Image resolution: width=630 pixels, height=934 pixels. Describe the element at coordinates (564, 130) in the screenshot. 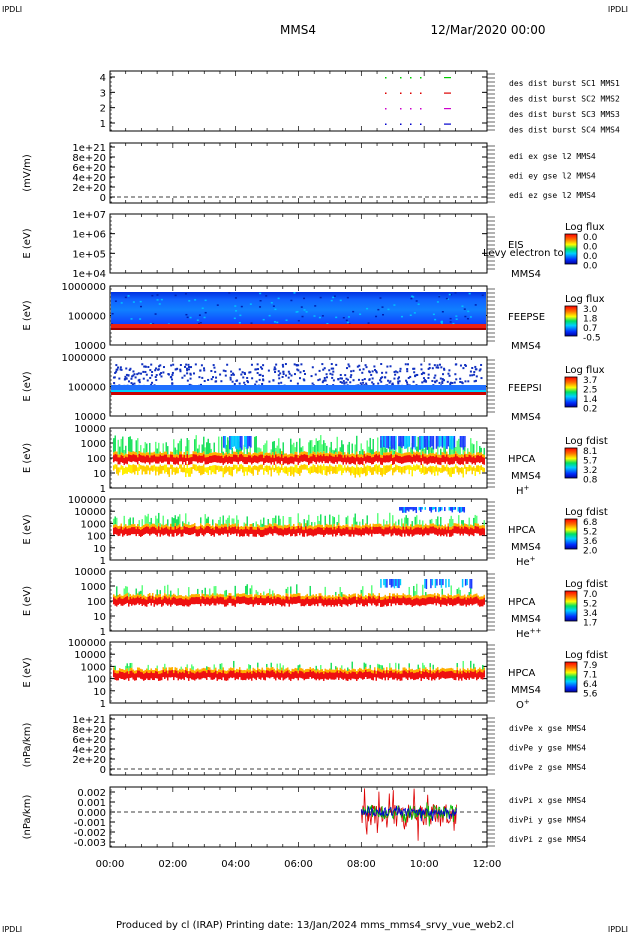

I see `legend-entry: des dist burst SC4 MMS4` at that location.